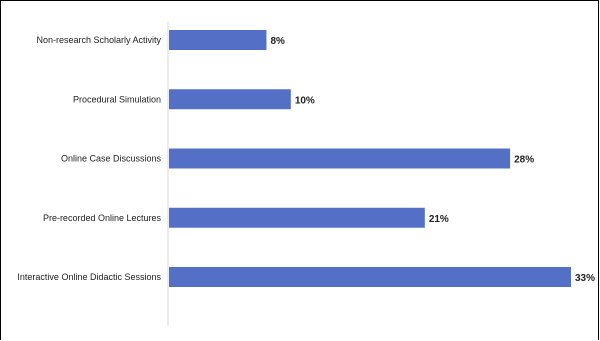  What do you see at coordinates (102, 218) in the screenshot?
I see `category-label: Pre-recorded Online Lectures` at bounding box center [102, 218].